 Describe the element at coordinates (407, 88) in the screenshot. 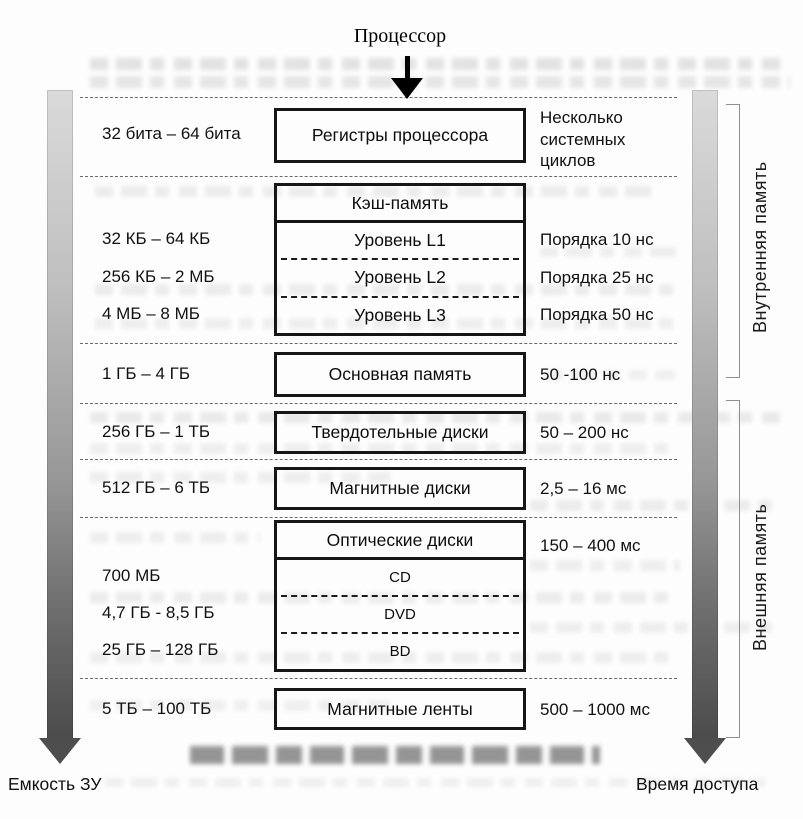

I see `processor-down-arrow-icon` at that location.